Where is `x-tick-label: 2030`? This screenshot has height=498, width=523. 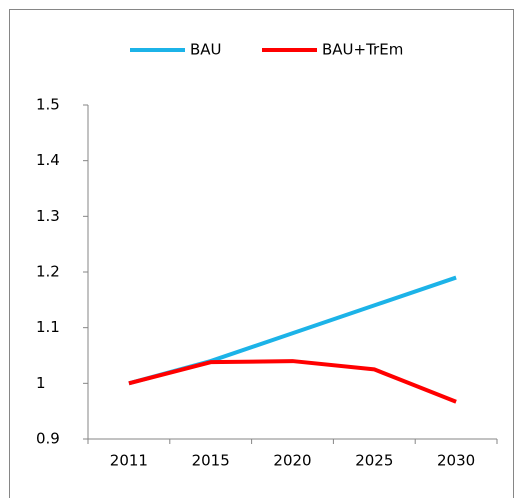
x-tick-label: 2030 is located at coordinates (456, 461).